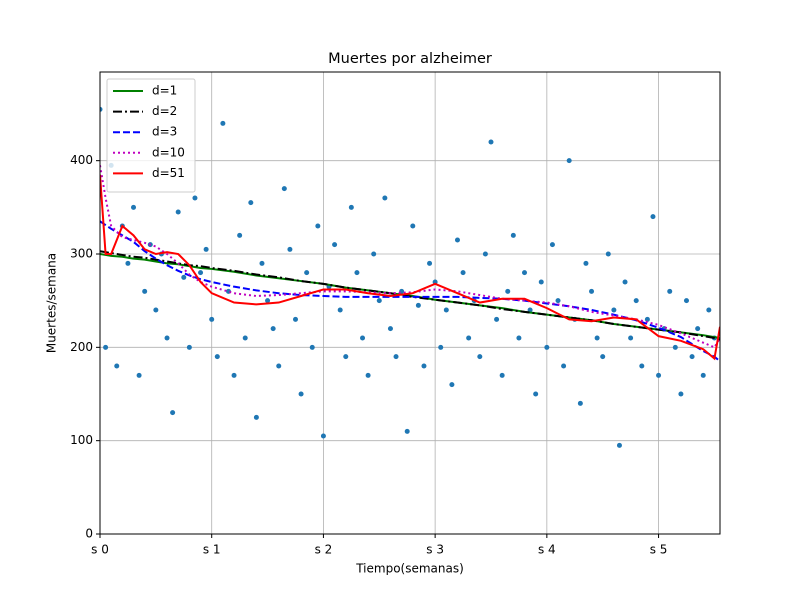 The height and width of the screenshot is (600, 800). What do you see at coordinates (324, 550) in the screenshot?
I see `x-tick-label: s 2` at bounding box center [324, 550].